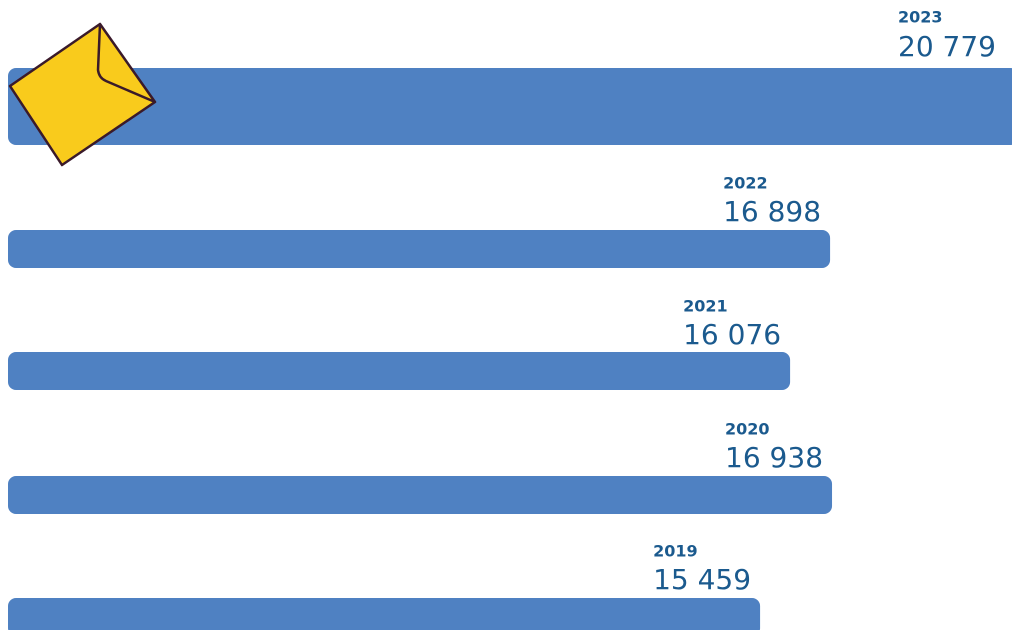 This screenshot has height=630, width=1012. Describe the element at coordinates (920, 17) in the screenshot. I see `category-label: 2023` at that location.